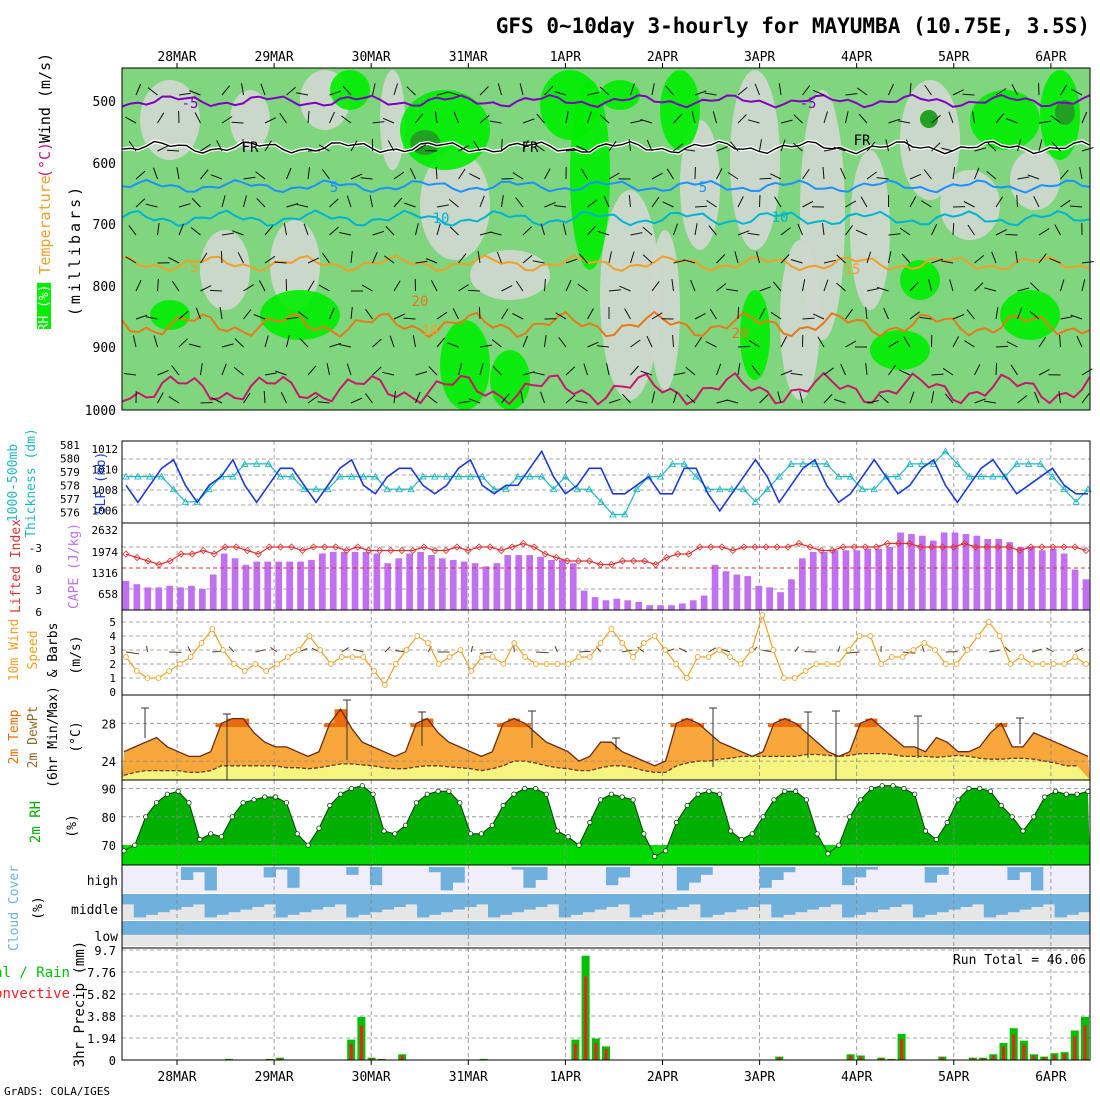 This screenshot has width=1100, height=1100. I want to click on precip-tick-label: 1.94, so click(101, 1039).